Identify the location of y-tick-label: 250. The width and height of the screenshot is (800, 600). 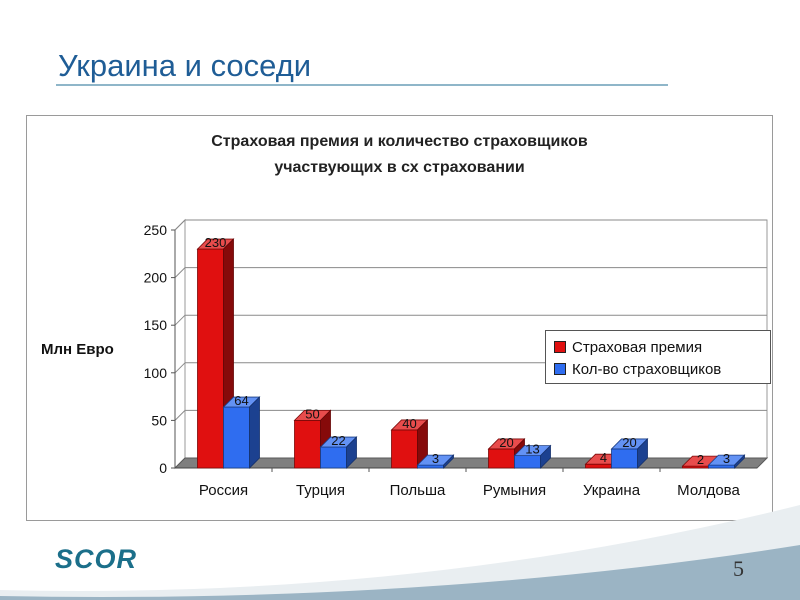
(156, 230).